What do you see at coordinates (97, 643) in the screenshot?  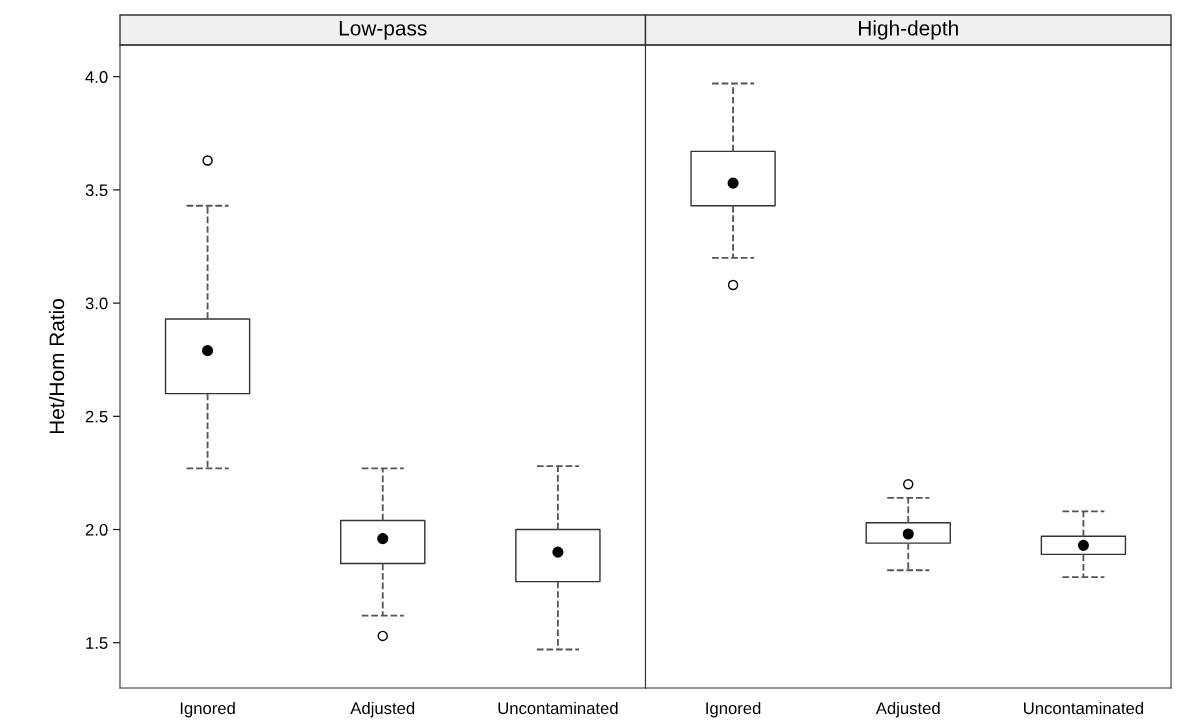 I see `y-tick-label: 1.5` at bounding box center [97, 643].